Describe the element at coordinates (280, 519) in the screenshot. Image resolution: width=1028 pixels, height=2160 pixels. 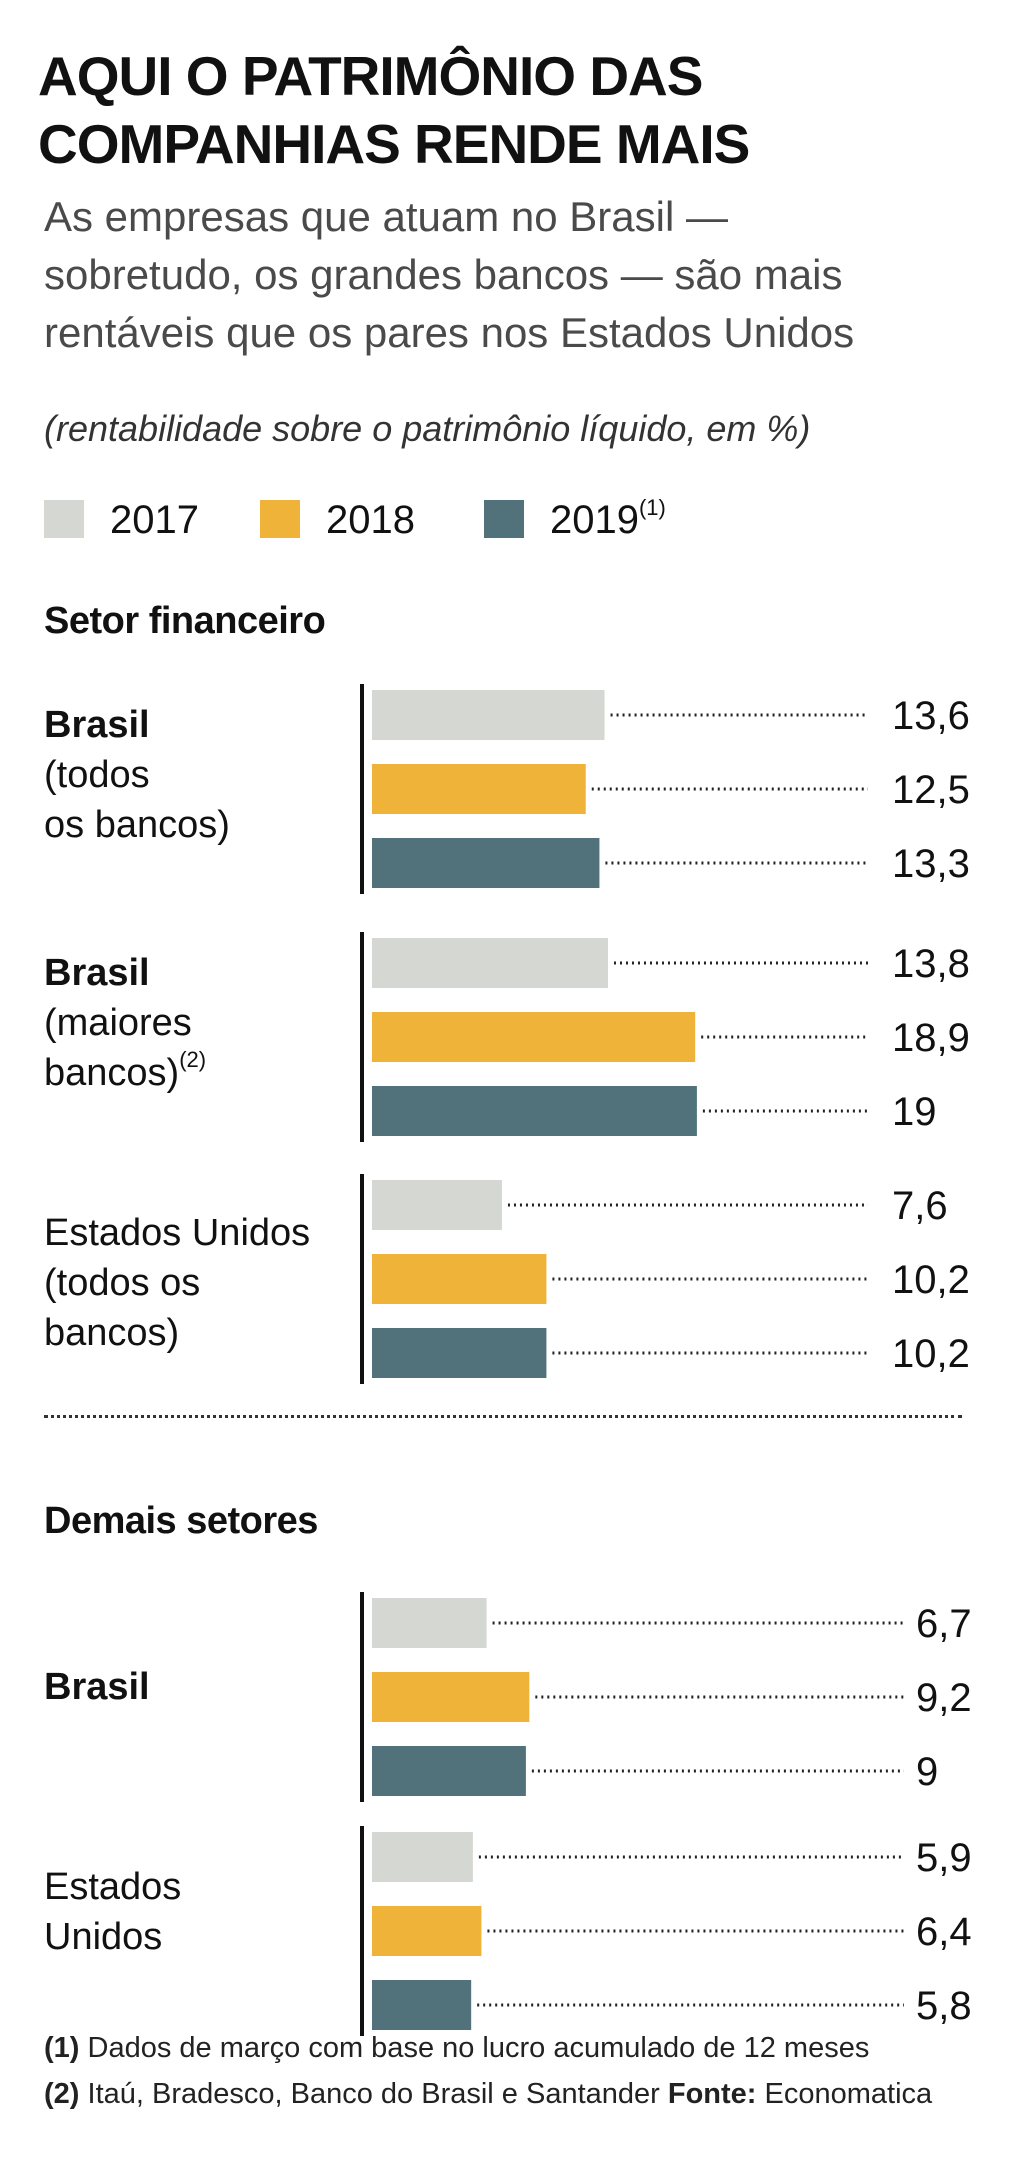
I see `legend-swatch-2018` at that location.